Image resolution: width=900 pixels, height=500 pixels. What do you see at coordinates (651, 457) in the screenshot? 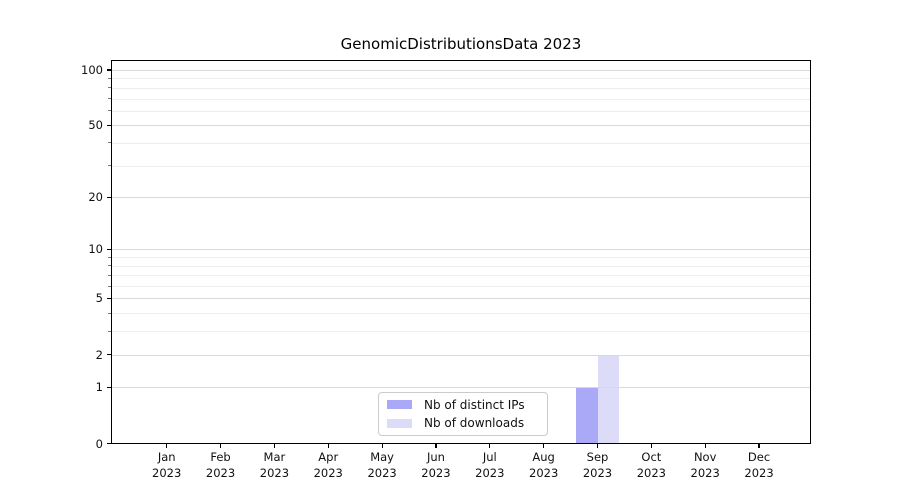
I see `x-tick-label-month: Oct` at bounding box center [651, 457].